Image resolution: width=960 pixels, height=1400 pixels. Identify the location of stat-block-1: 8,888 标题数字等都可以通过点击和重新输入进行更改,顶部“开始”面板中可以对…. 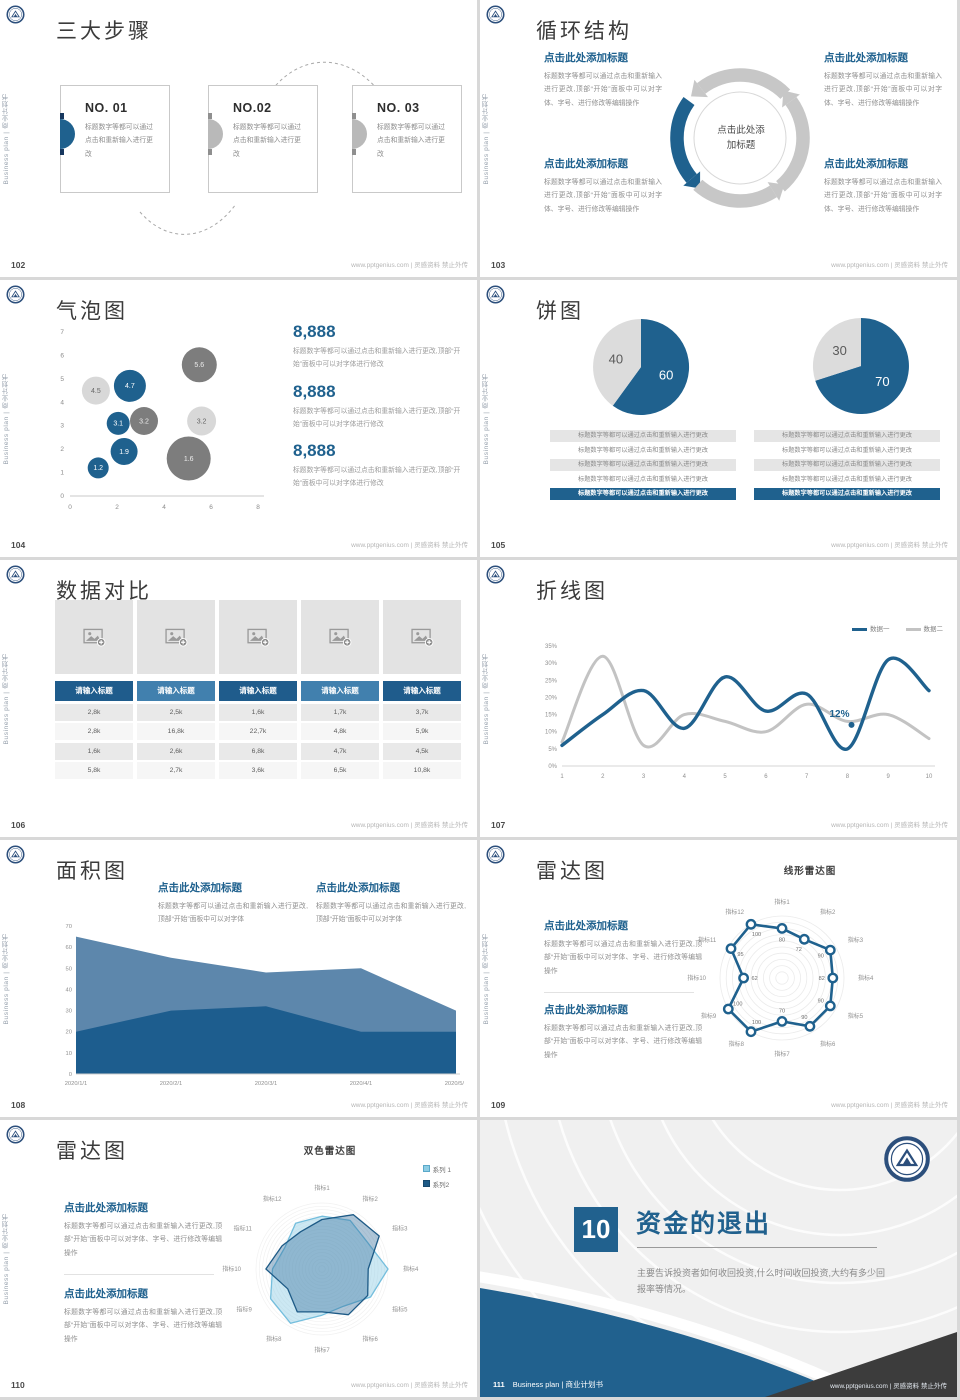
(378, 347).